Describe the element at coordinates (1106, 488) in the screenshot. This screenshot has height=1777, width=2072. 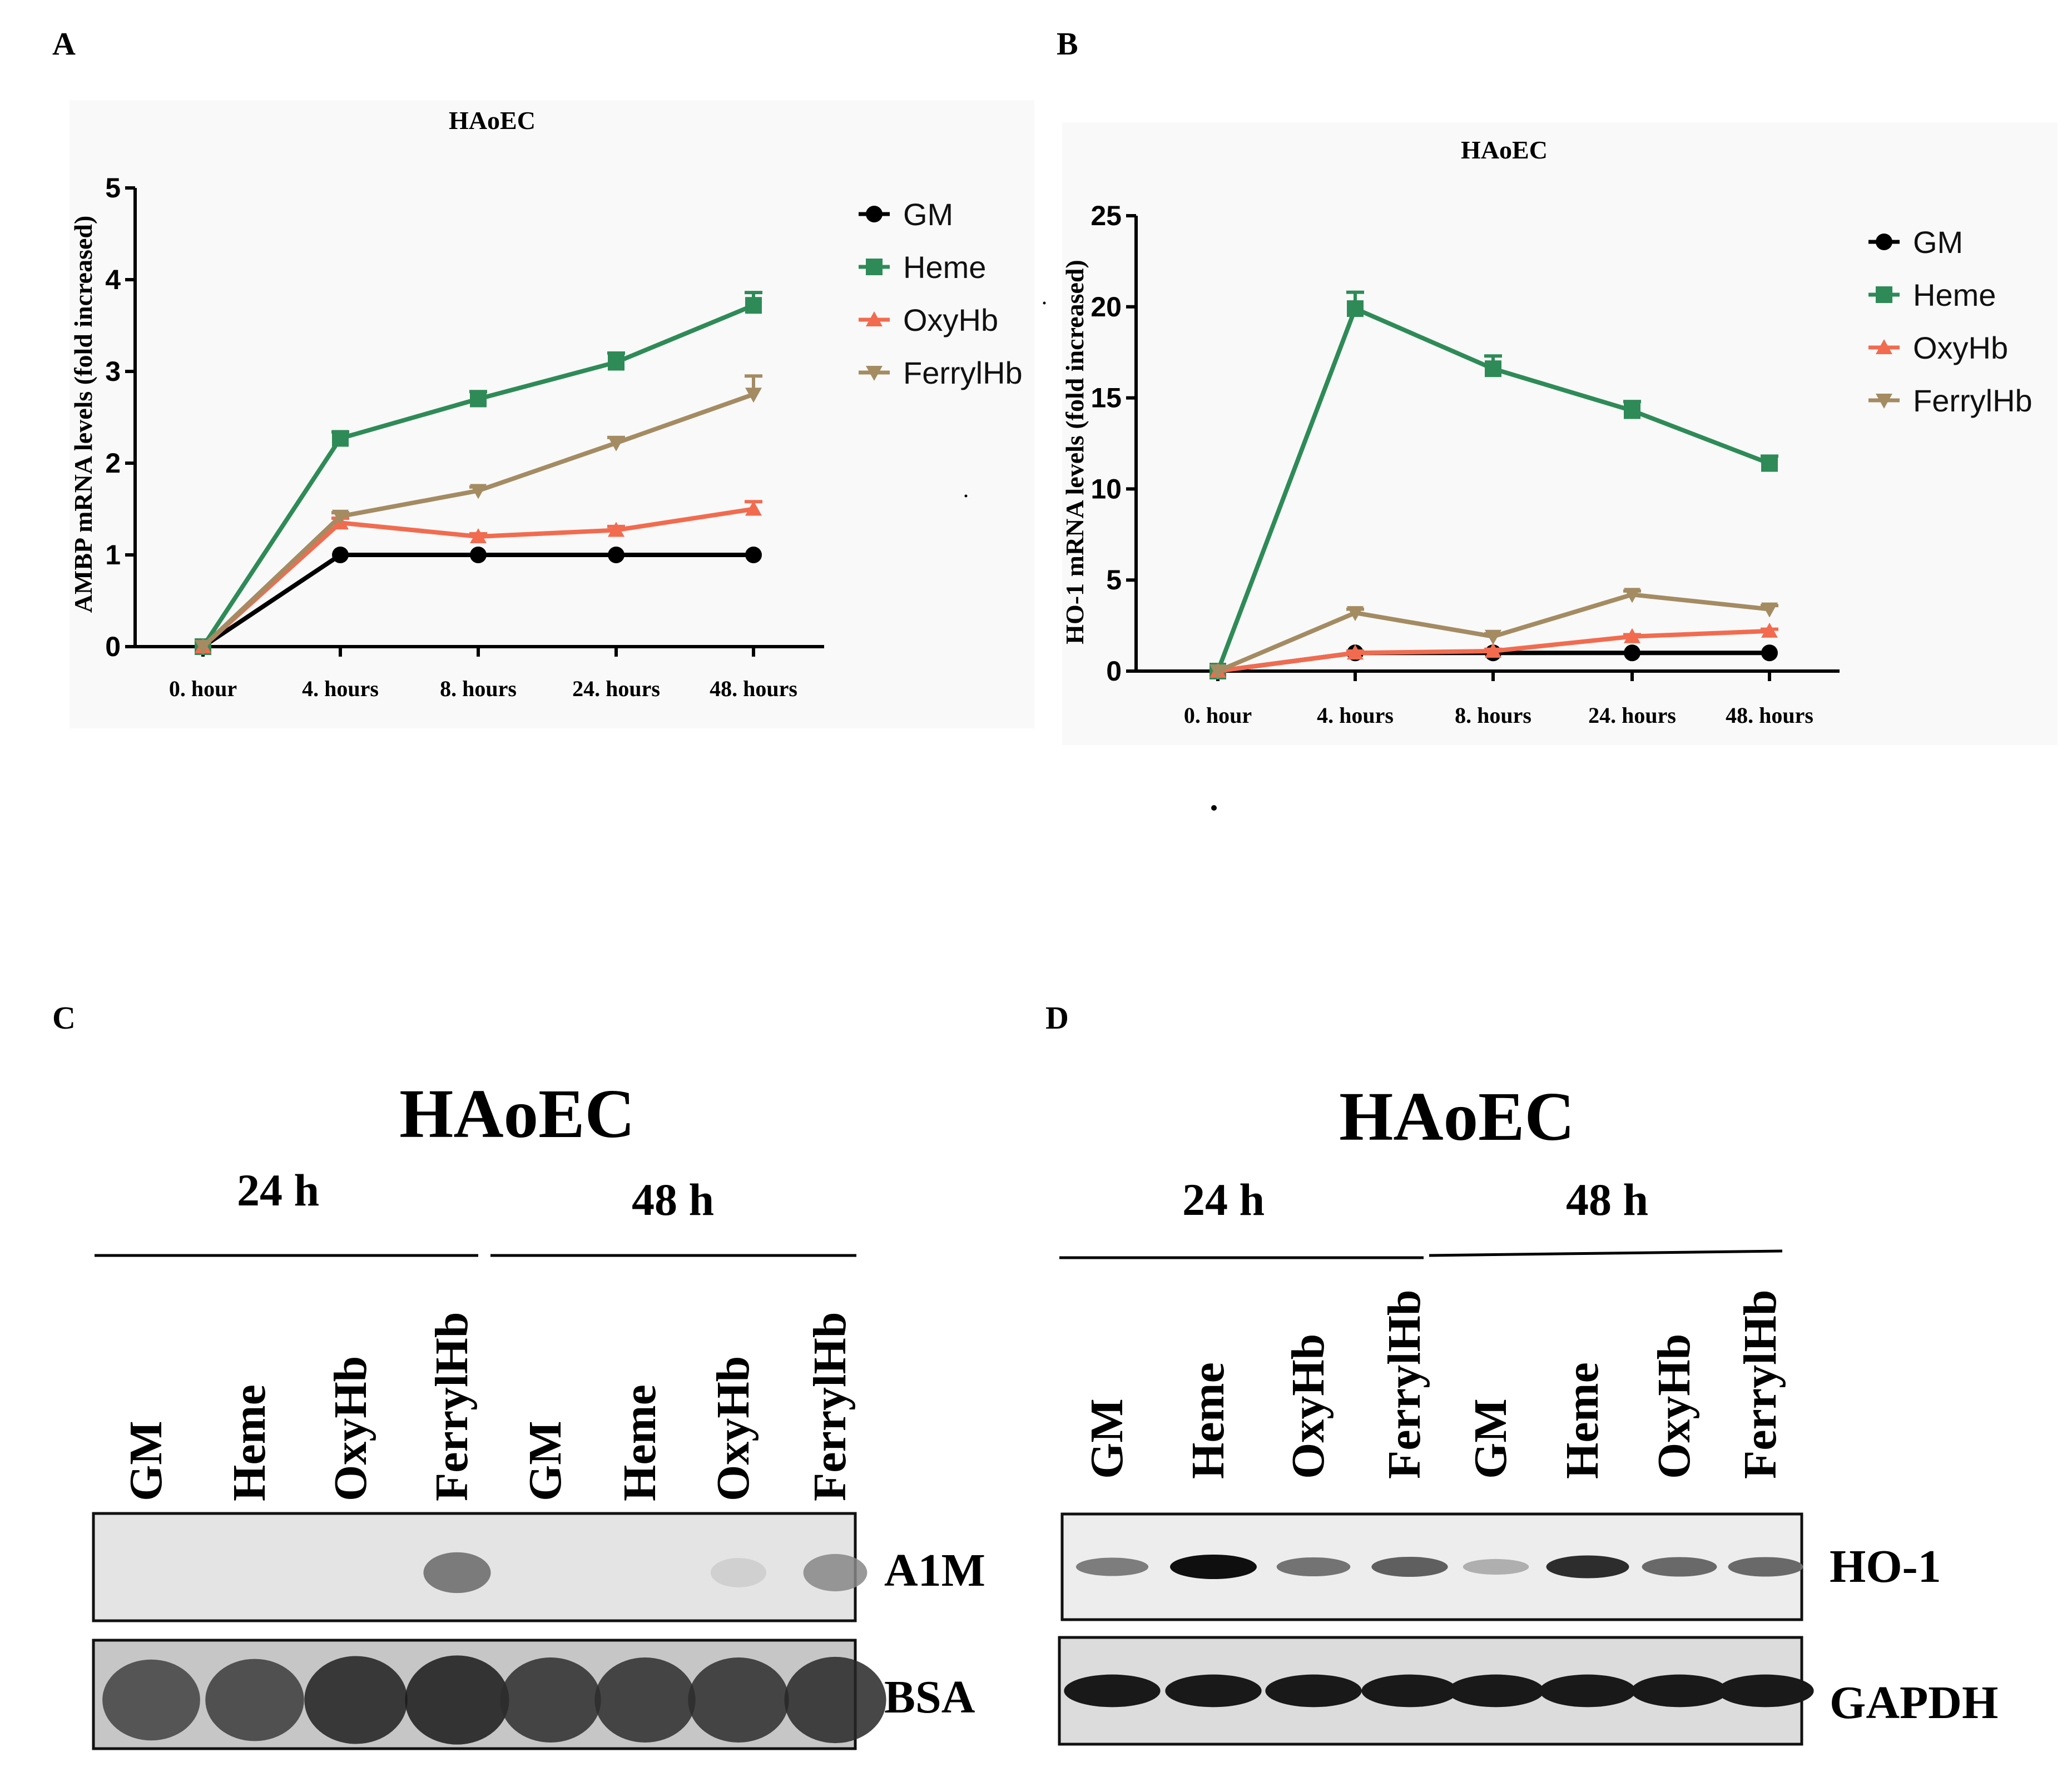
I see `chart-b-y-tick-label: 10` at that location.